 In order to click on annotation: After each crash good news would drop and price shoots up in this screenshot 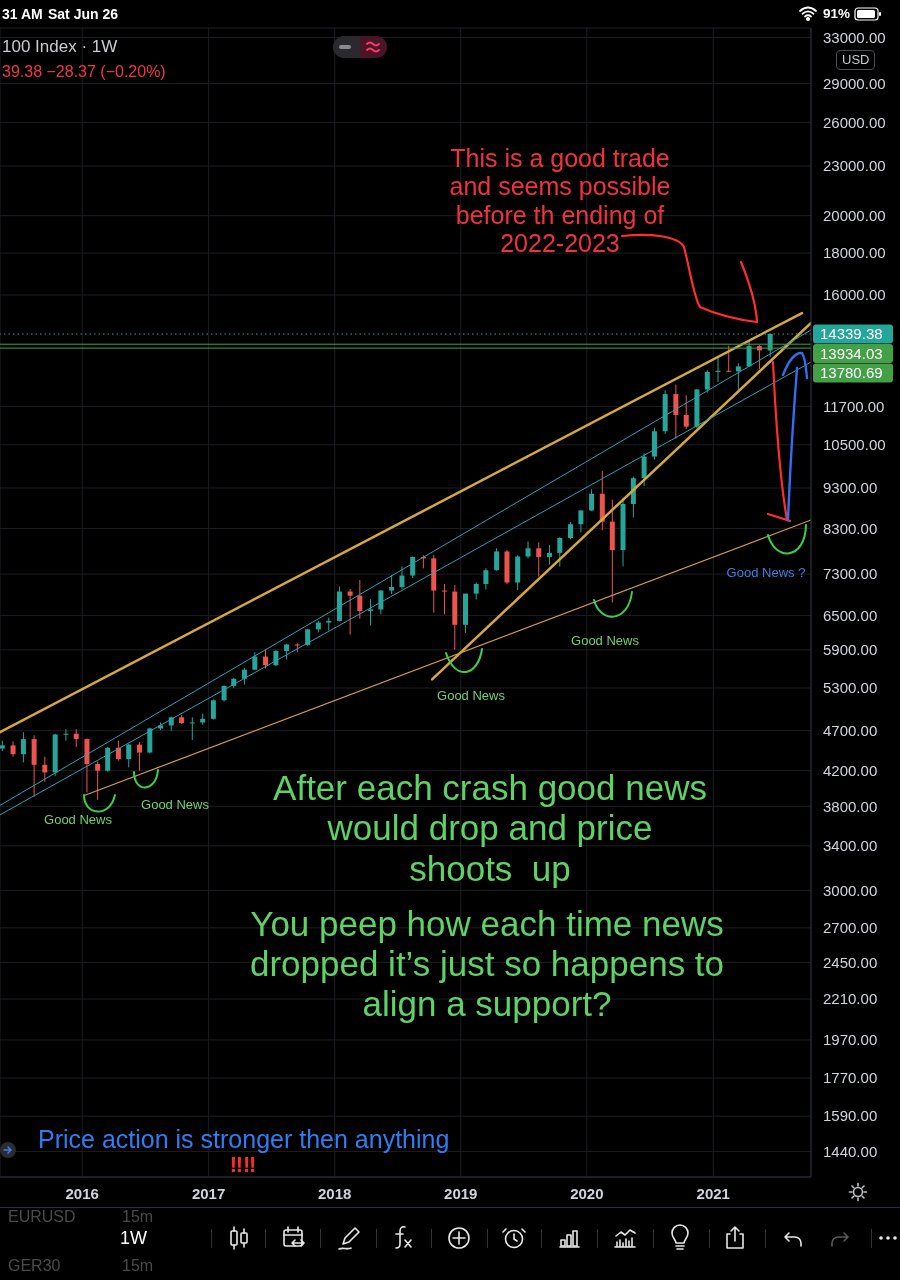, I will do `click(490, 828)`.